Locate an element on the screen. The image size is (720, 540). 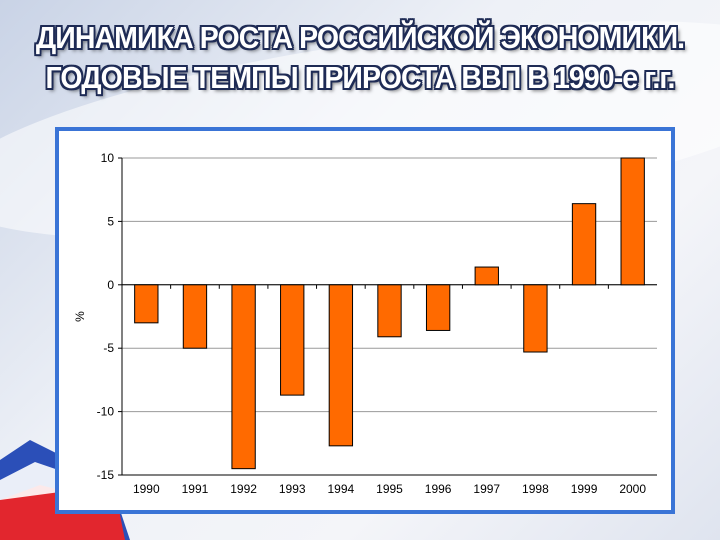
y-axis-label: % is located at coordinates (80, 316).